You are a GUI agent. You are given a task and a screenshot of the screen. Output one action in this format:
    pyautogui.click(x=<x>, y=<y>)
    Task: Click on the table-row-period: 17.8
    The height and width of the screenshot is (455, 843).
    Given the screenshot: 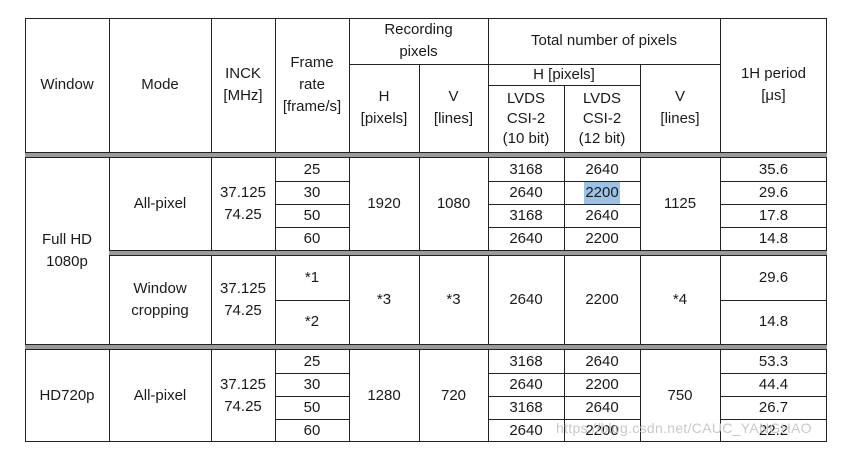 What is the action you would take?
    pyautogui.click(x=773, y=215)
    